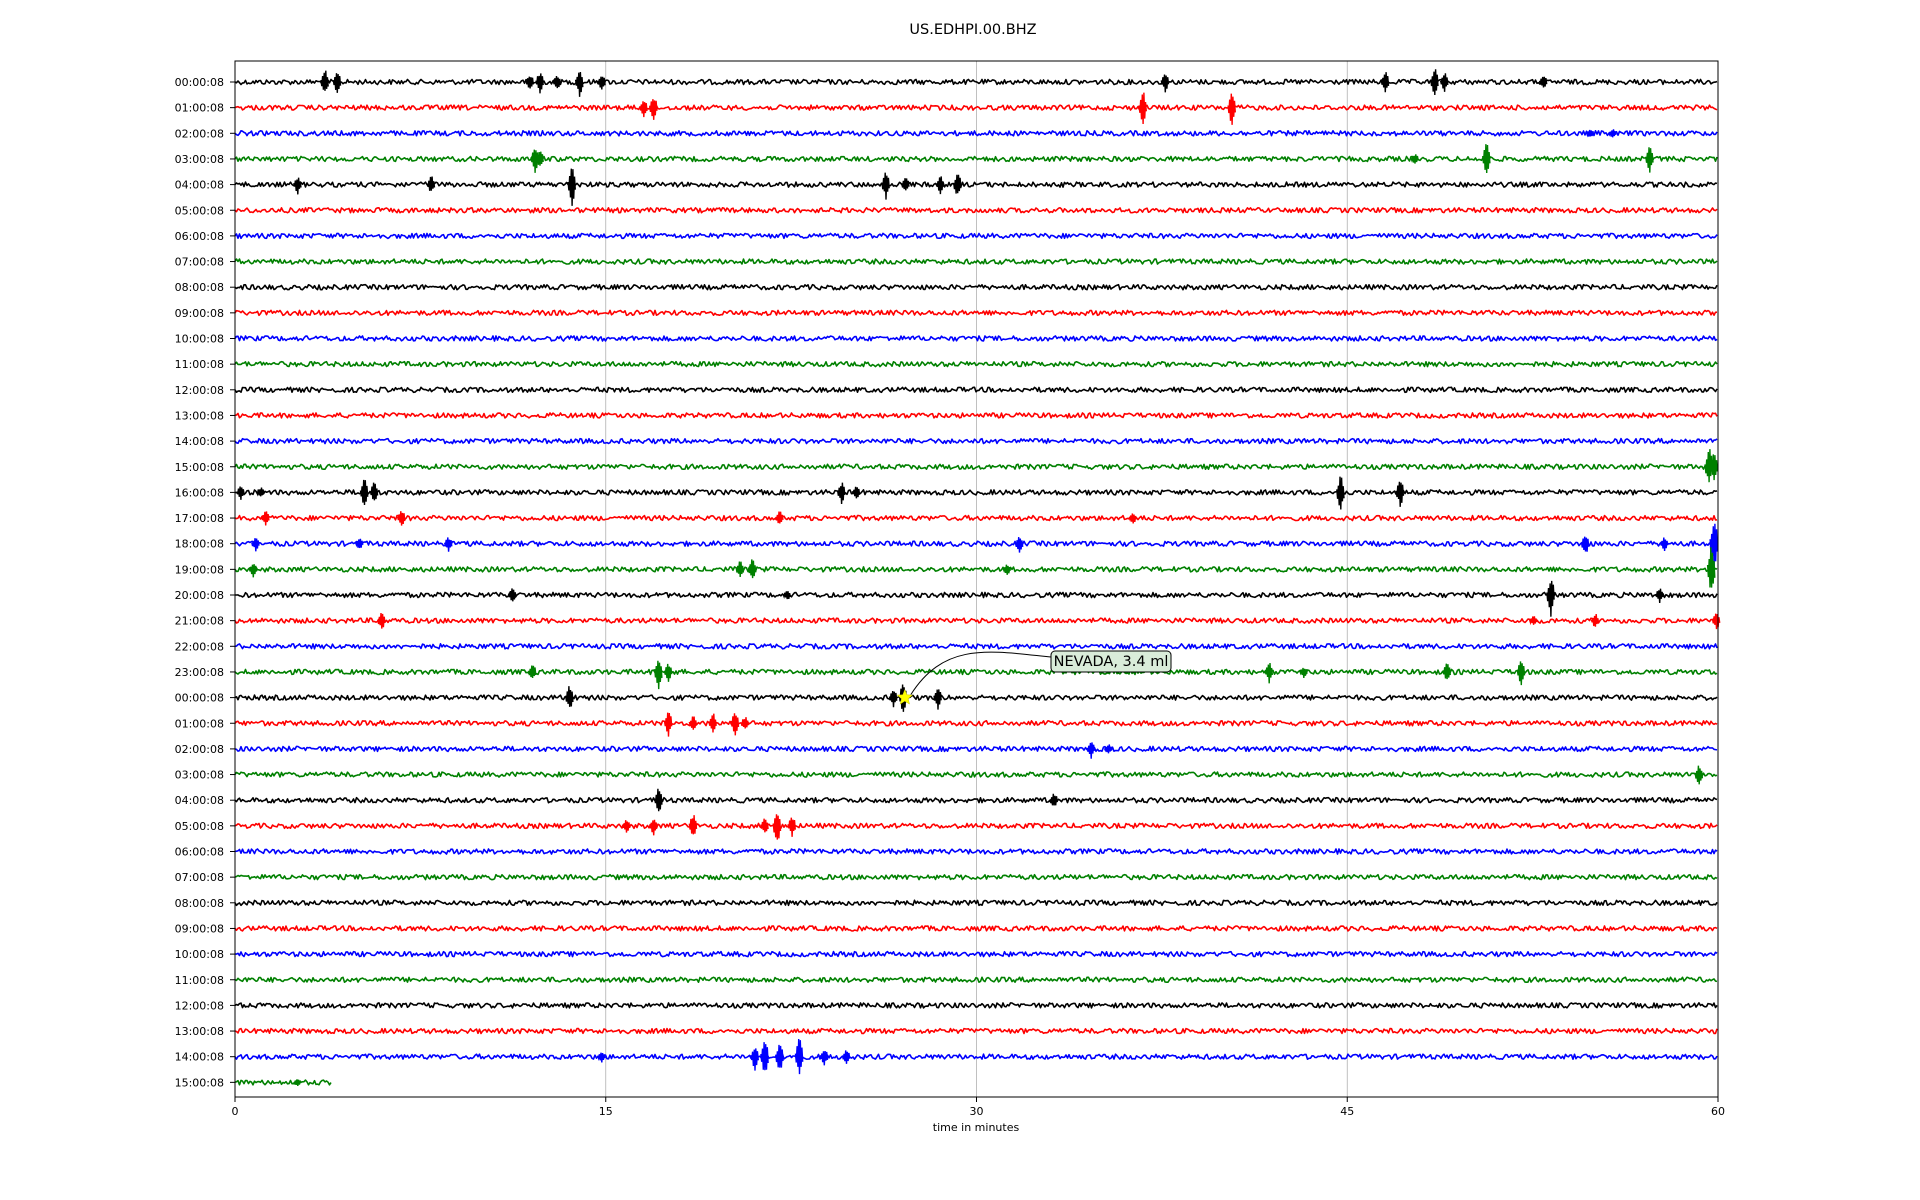  Describe the element at coordinates (199, 518) in the screenshot. I see `row-time-label: 17:00:08` at that location.